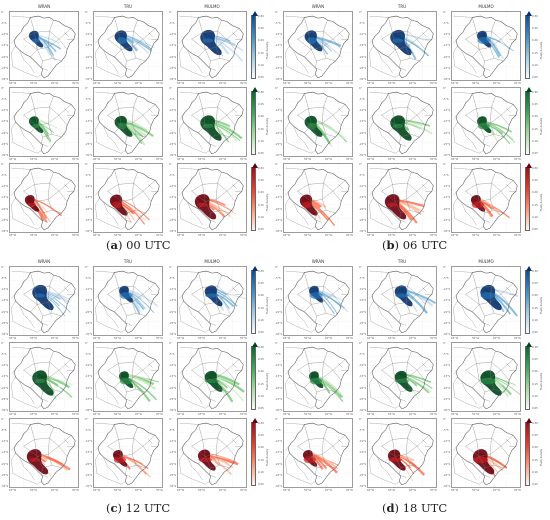 This screenshot has width=550, height=520. What do you see at coordinates (261, 320) in the screenshot?
I see `colorbar-tick: 0.10` at bounding box center [261, 320].